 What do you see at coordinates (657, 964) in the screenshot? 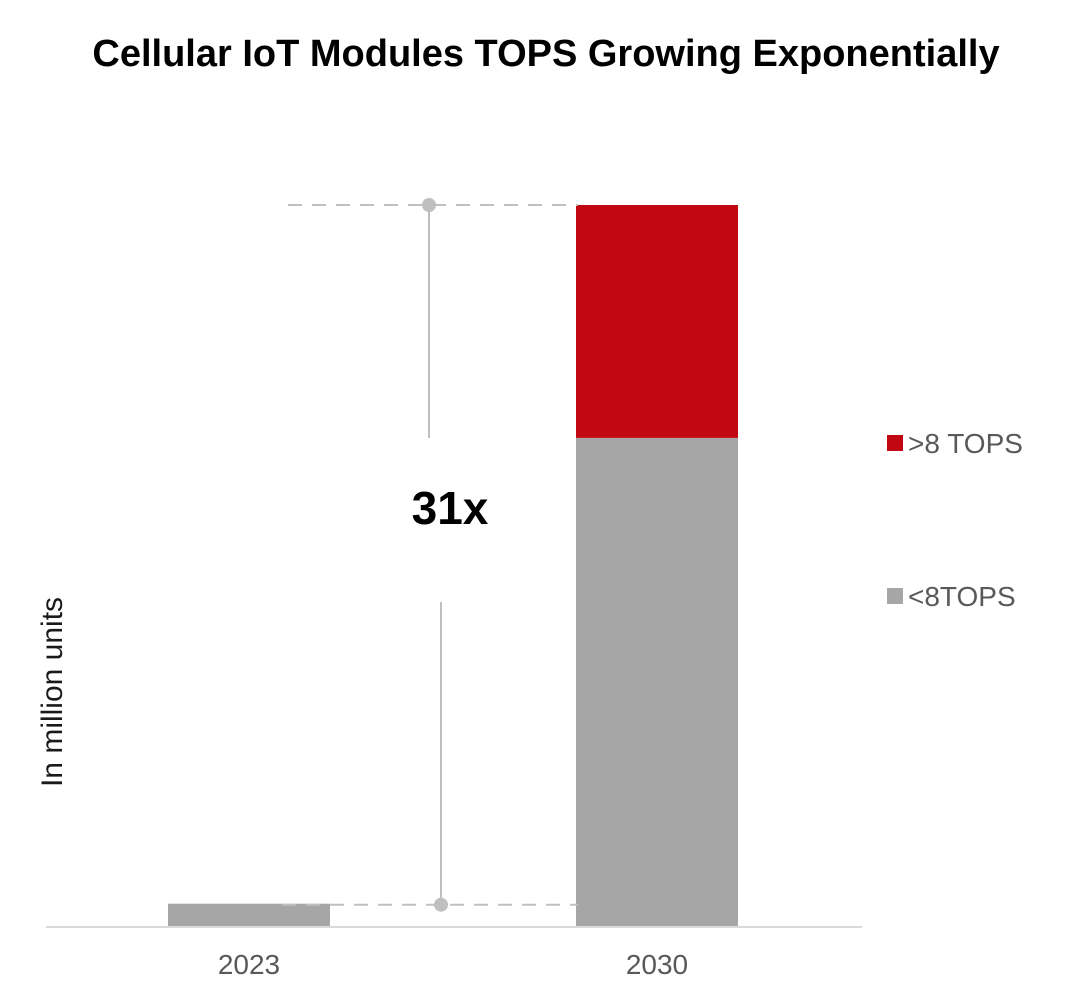
I see `x-tick-label: 2030` at bounding box center [657, 964].